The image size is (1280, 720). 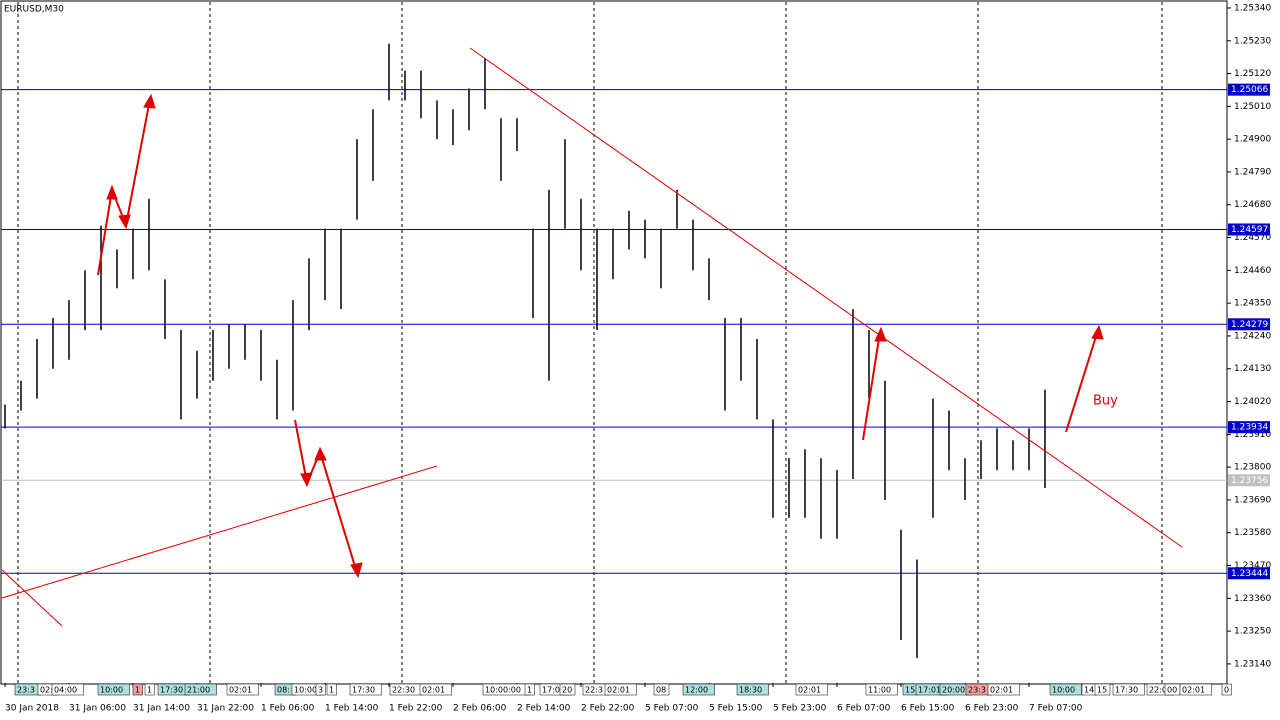 I want to click on level-label: 1.24597, so click(x=1249, y=230).